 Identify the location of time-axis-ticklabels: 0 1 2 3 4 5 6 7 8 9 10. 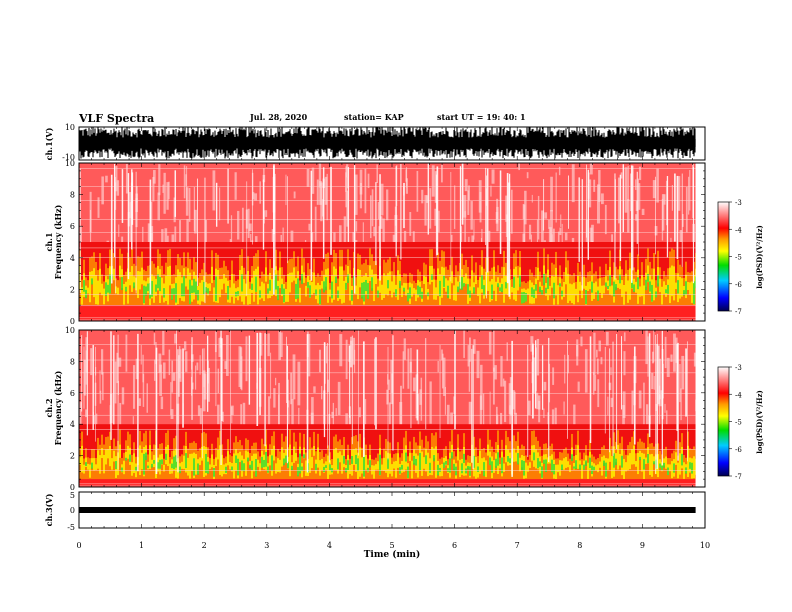
(393, 545).